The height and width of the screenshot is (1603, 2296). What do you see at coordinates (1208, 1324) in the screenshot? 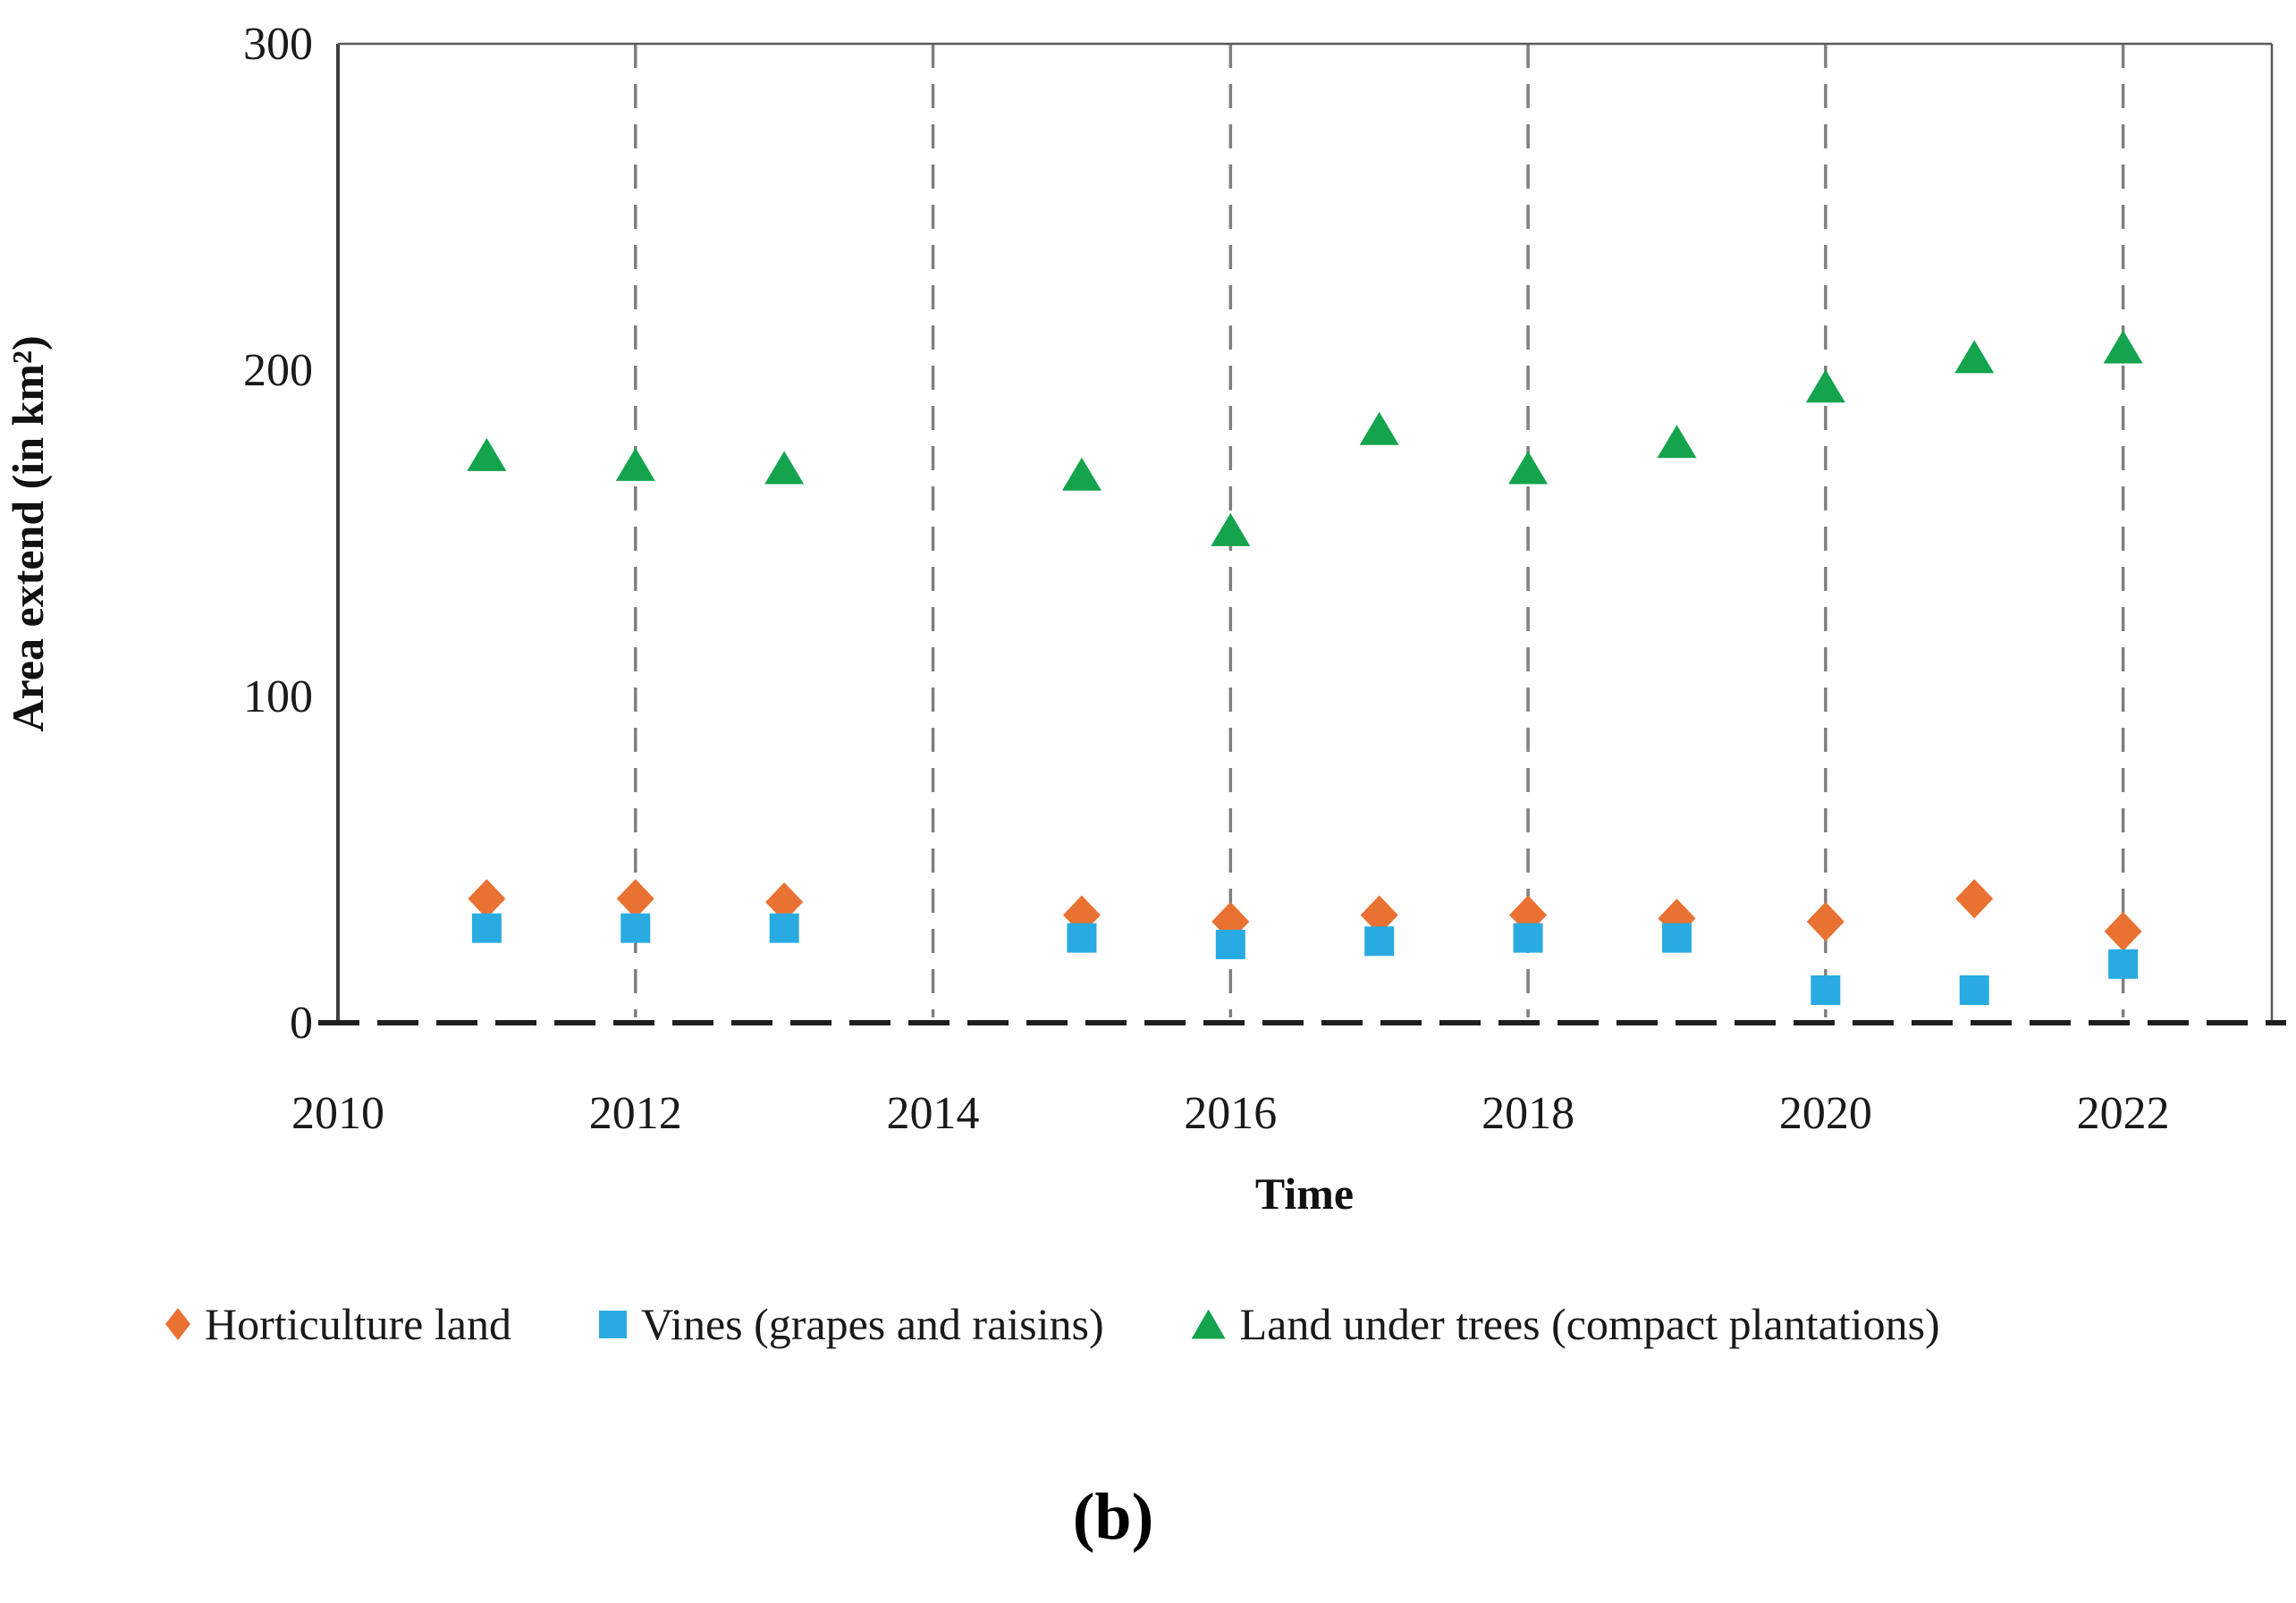
I see `triangle-icon` at bounding box center [1208, 1324].